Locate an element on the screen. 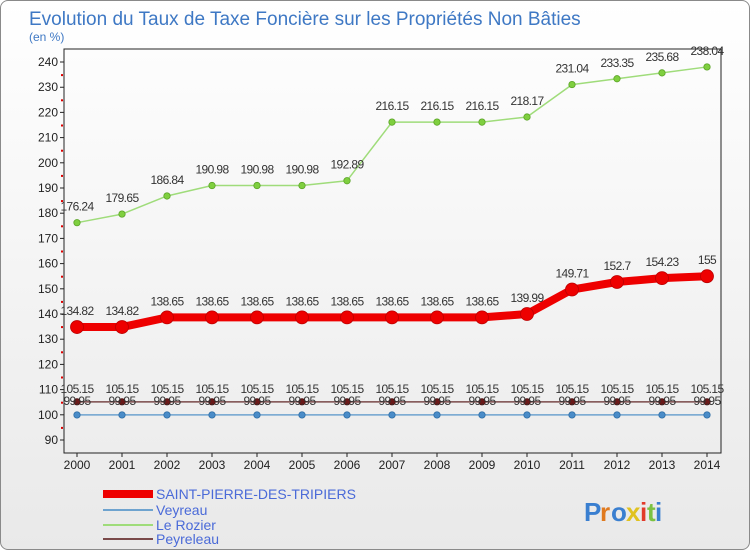 This screenshot has height=550, width=750. x-tick-label: 2009 is located at coordinates (482, 465).